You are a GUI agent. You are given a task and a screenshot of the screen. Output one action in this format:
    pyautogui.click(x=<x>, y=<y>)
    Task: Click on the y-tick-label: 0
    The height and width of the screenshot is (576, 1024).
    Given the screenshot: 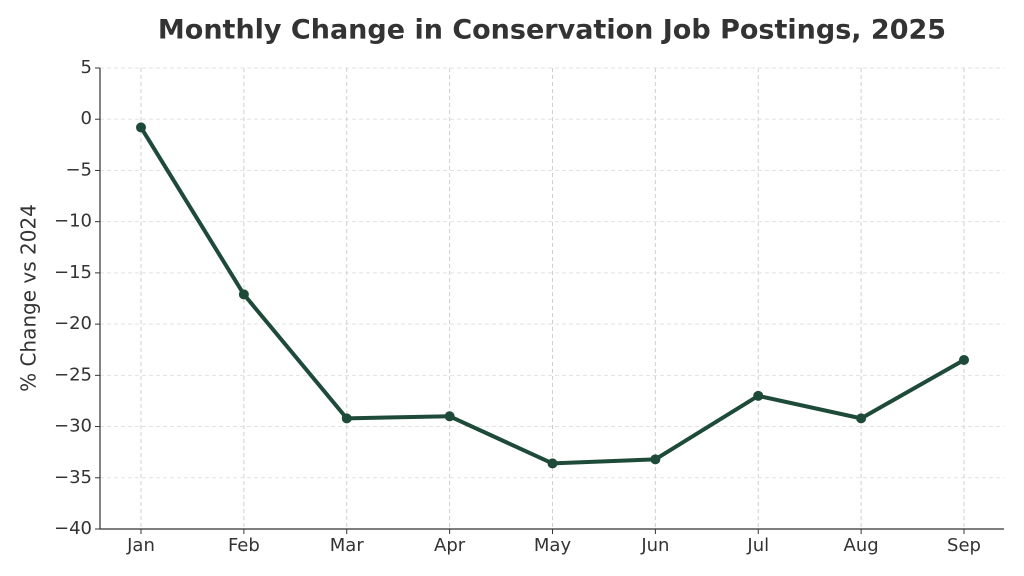 What is the action you would take?
    pyautogui.click(x=86, y=118)
    